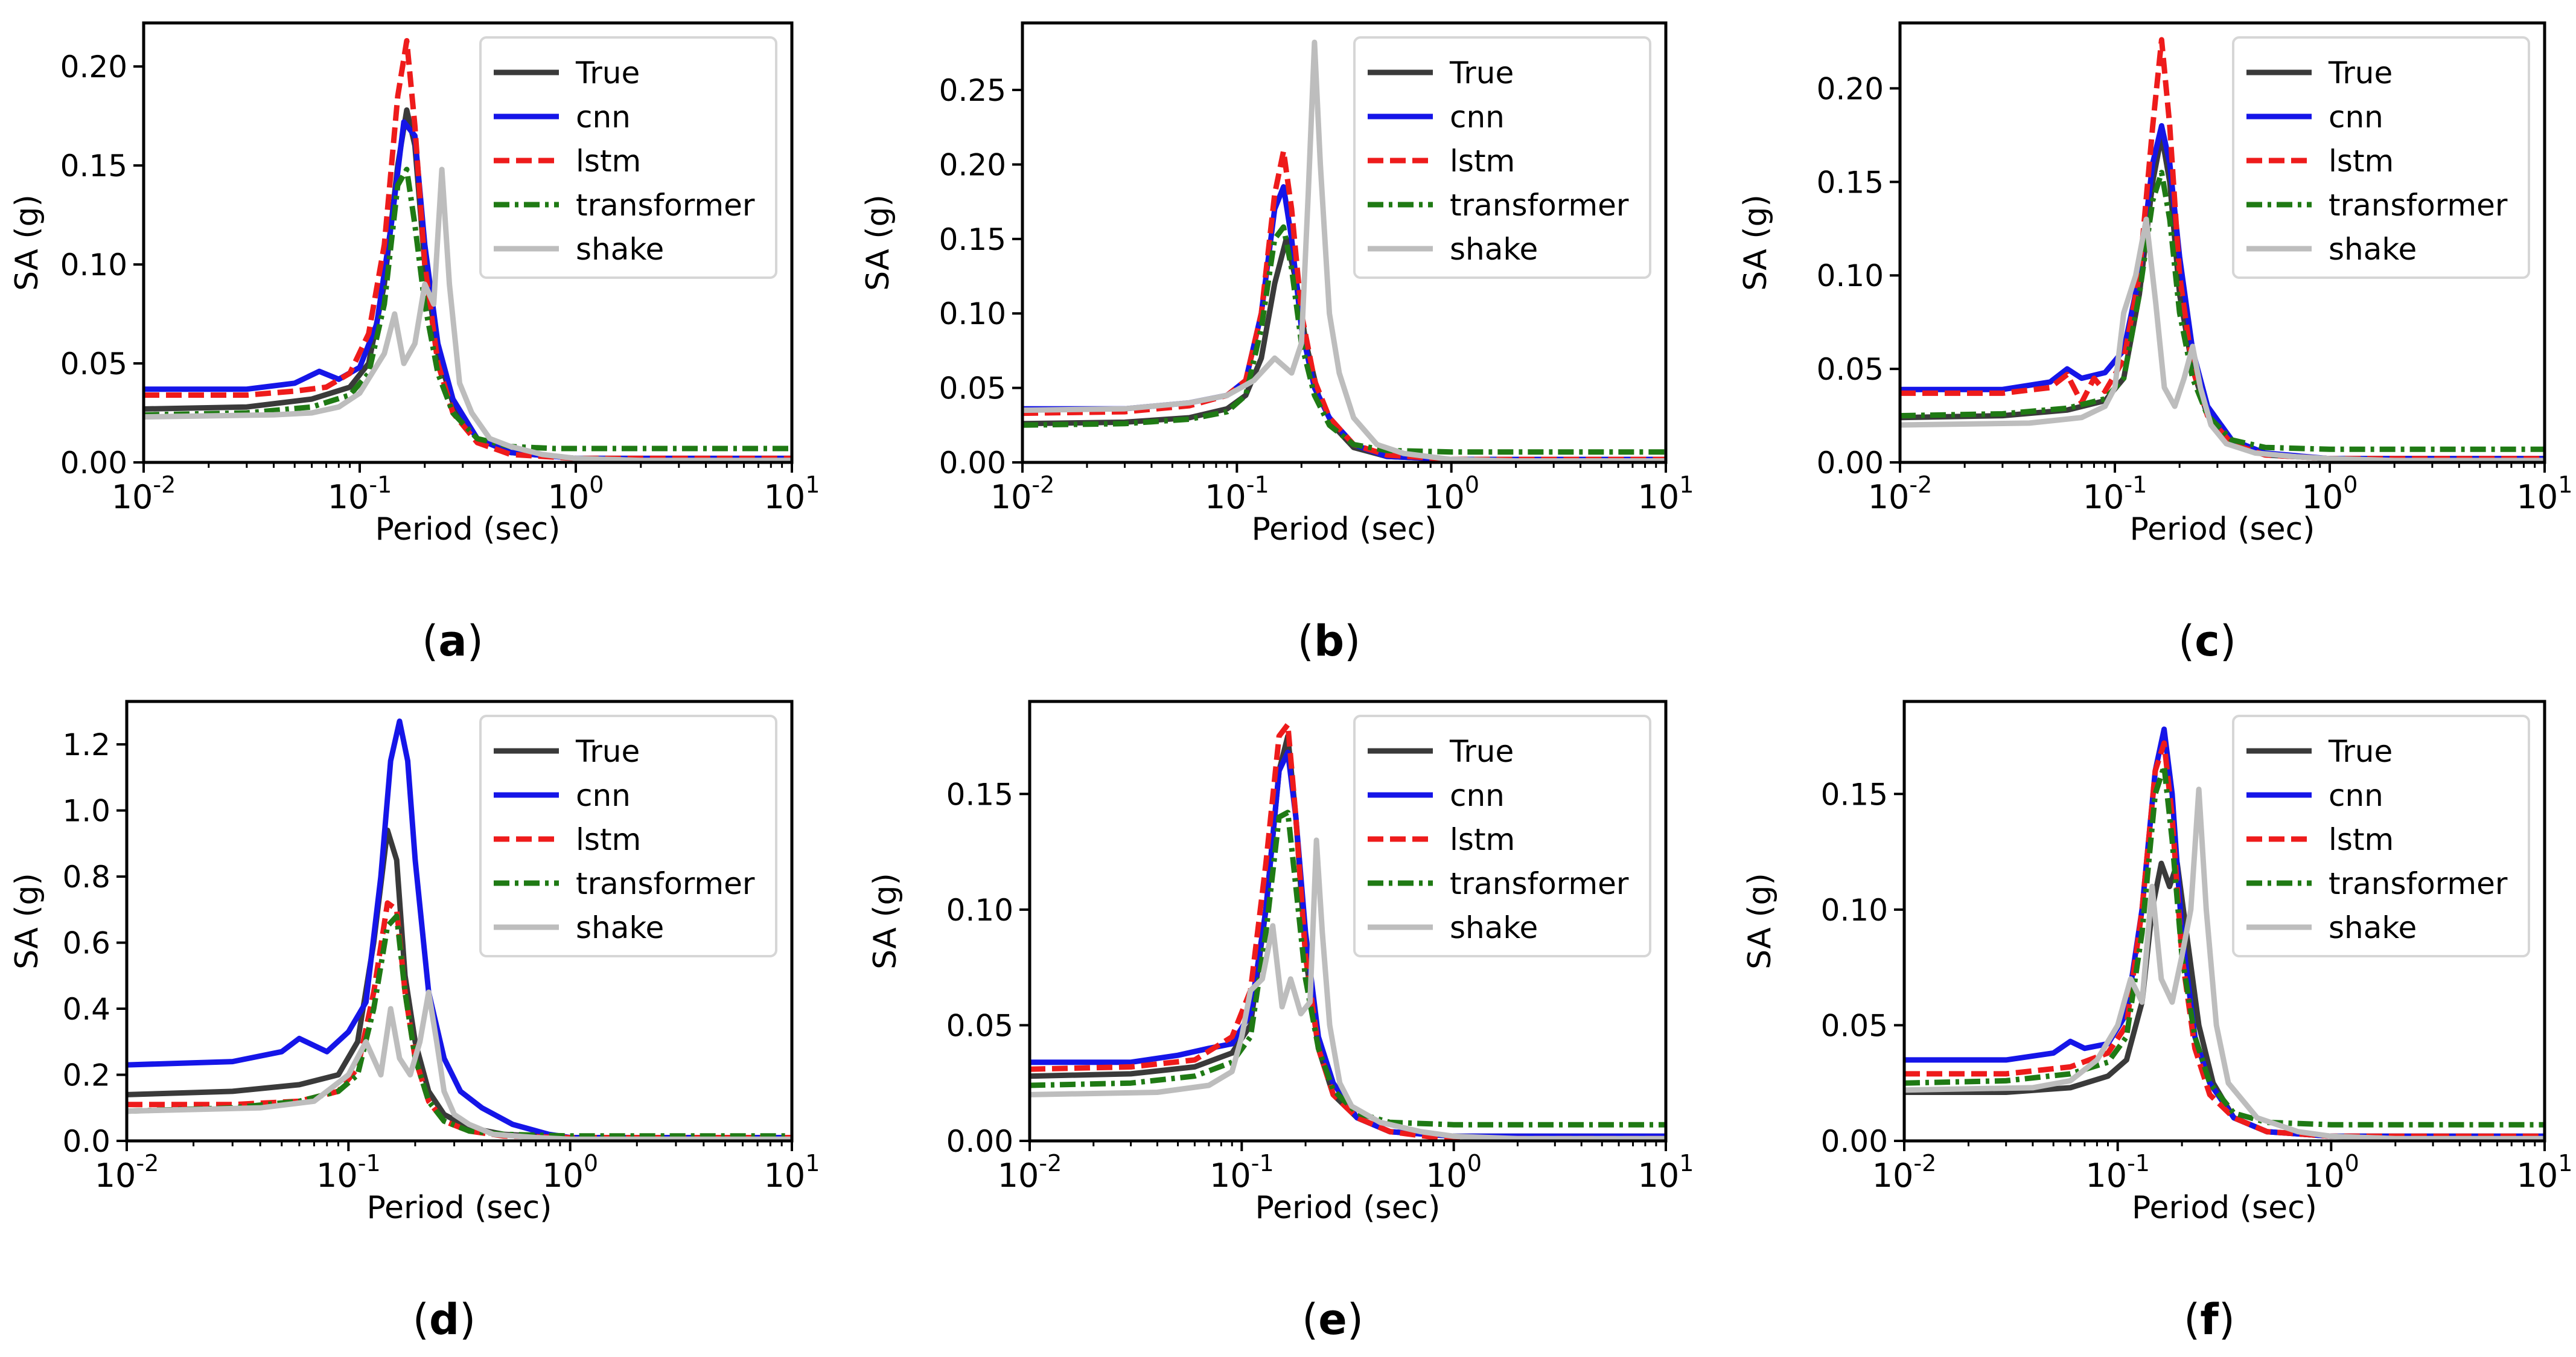  I want to click on series-line-lstm, so click(1348, 931).